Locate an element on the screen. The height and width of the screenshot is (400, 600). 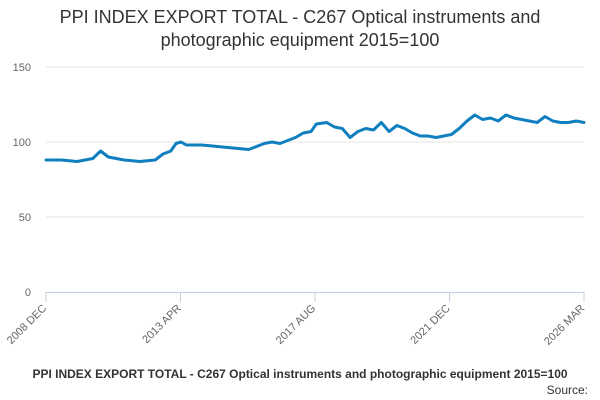
y-tick-label: 150 is located at coordinates (22, 68).